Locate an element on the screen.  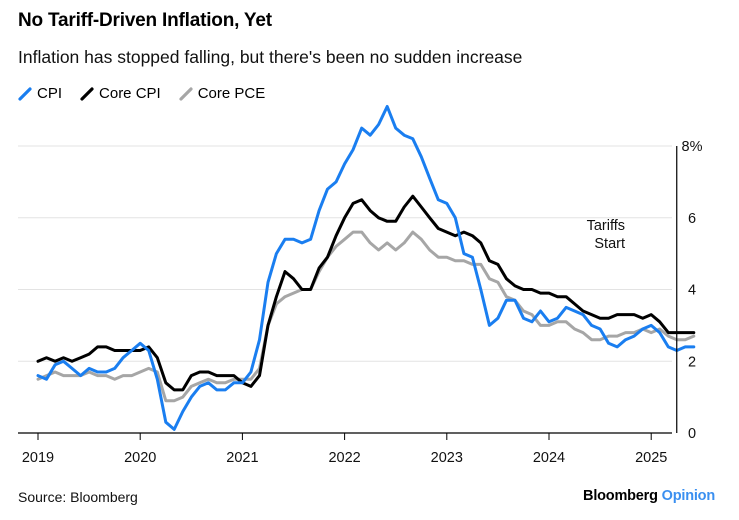
brand-accent: Opinion is located at coordinates (688, 496).